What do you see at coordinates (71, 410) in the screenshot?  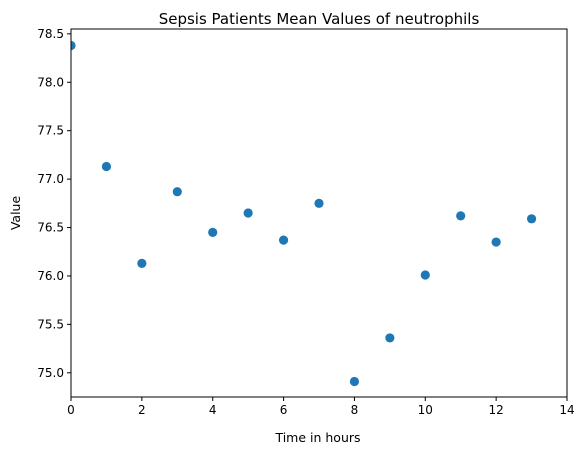 I see `x-tick-label: 0` at bounding box center [71, 410].